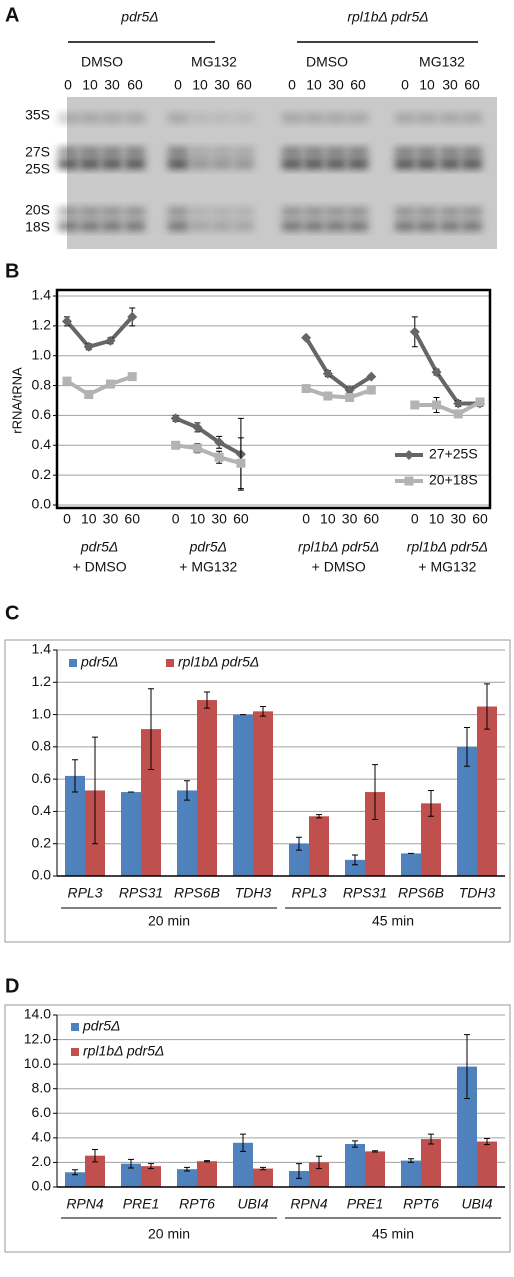  I want to click on time-label: 60, so click(244, 85).